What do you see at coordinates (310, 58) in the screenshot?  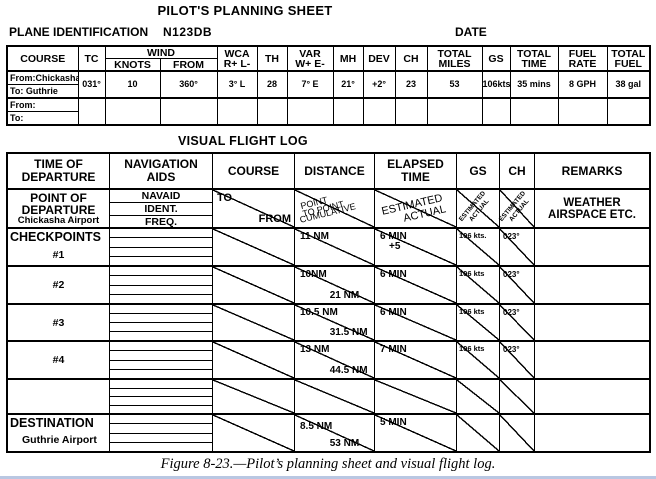 I see `col-header-var: VAR W+ E-` at bounding box center [310, 58].